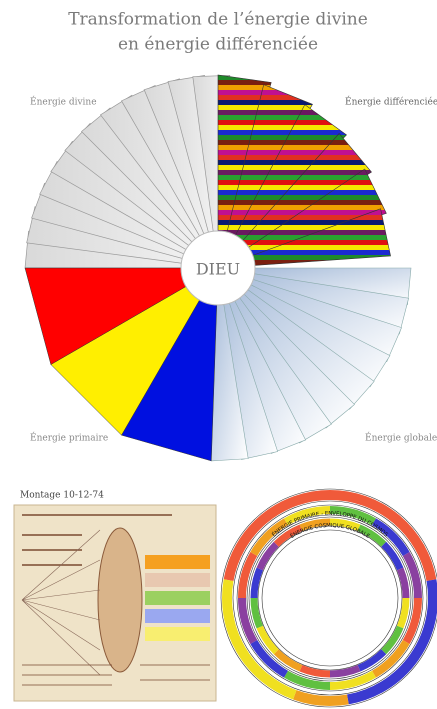 The width and height of the screenshot is (437, 709). What do you see at coordinates (121, 316) in the screenshot?
I see `red-sector` at bounding box center [121, 316].